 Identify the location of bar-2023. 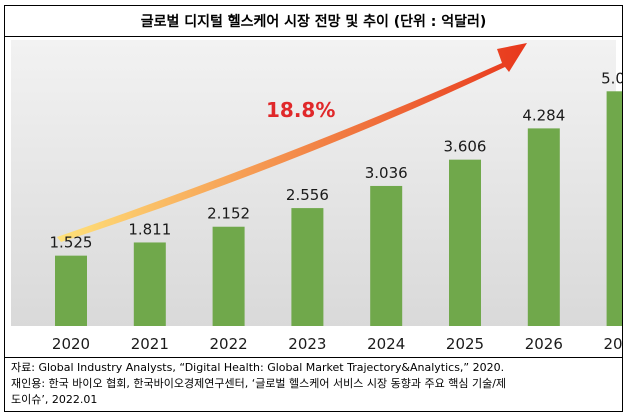
(307, 267).